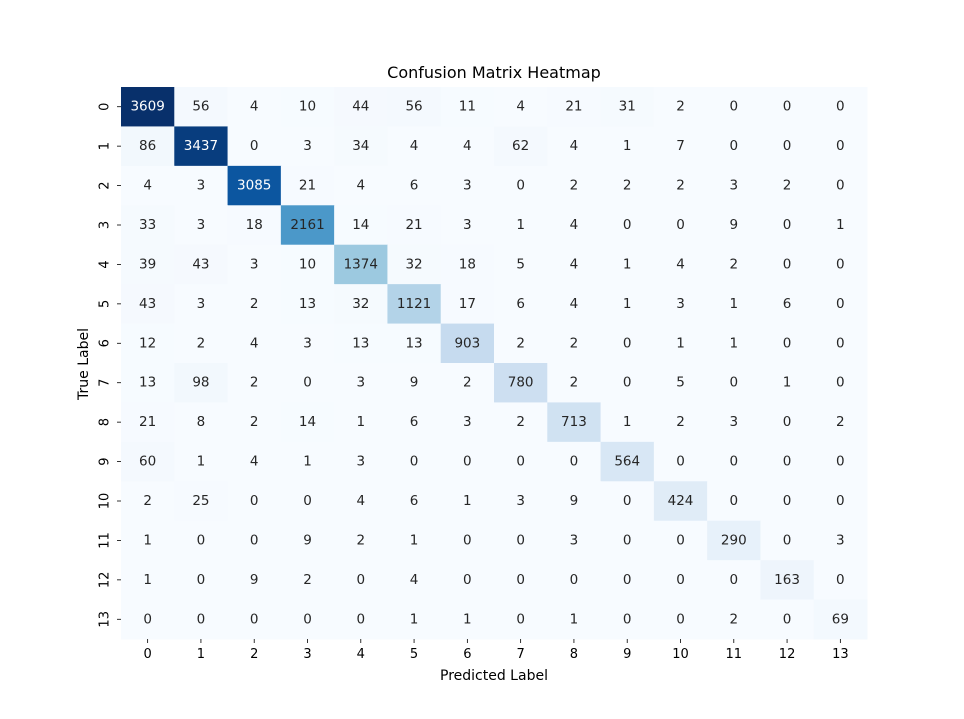 This screenshot has width=964, height=719. I want to click on cell-value-label: 290, so click(734, 540).